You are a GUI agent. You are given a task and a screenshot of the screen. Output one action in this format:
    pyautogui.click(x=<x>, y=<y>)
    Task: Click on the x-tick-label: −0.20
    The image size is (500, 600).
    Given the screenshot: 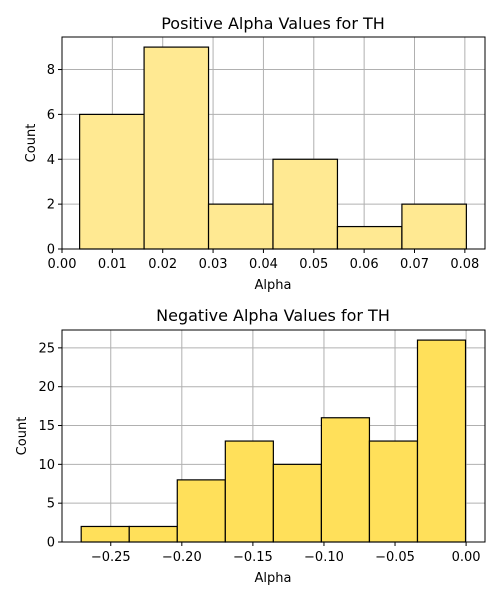 What is the action you would take?
    pyautogui.click(x=182, y=557)
    